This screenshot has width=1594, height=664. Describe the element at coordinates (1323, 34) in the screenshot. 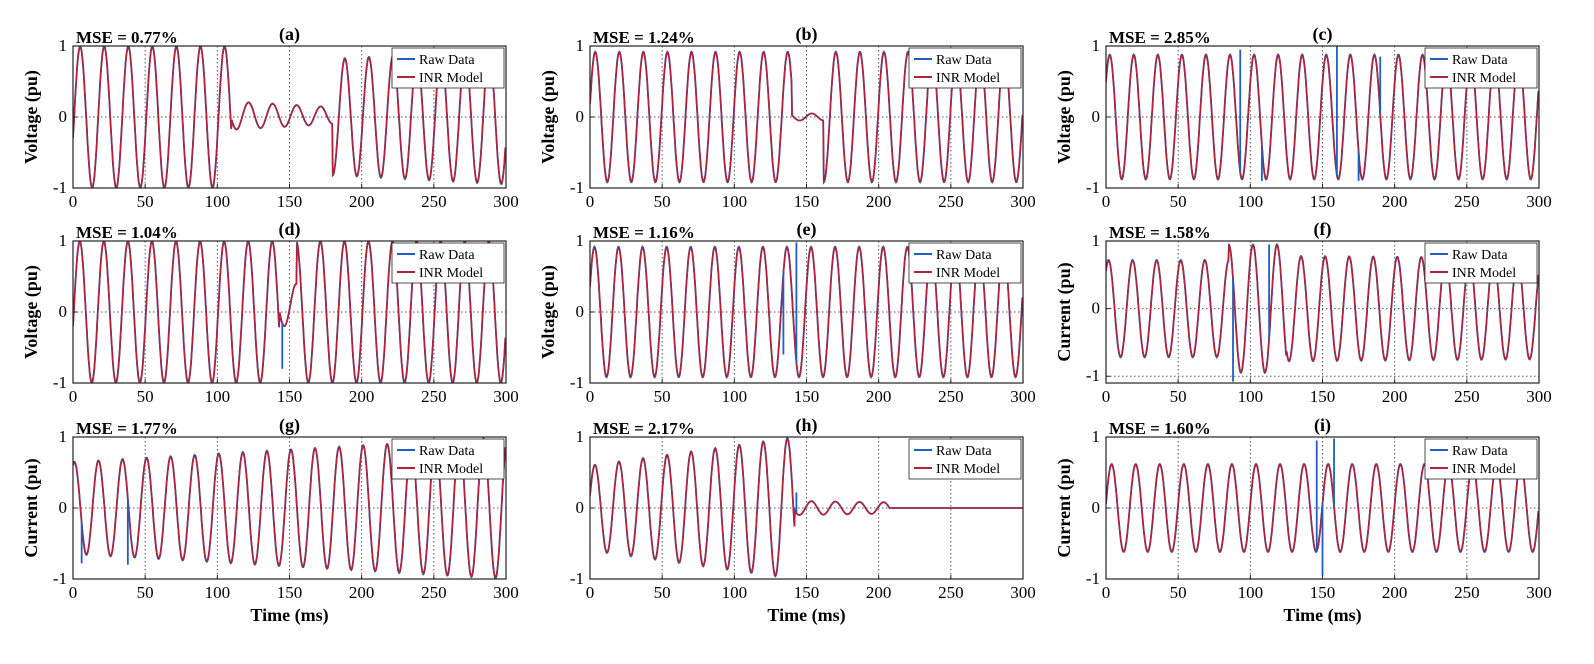

I see `panel-label: (c)` at that location.